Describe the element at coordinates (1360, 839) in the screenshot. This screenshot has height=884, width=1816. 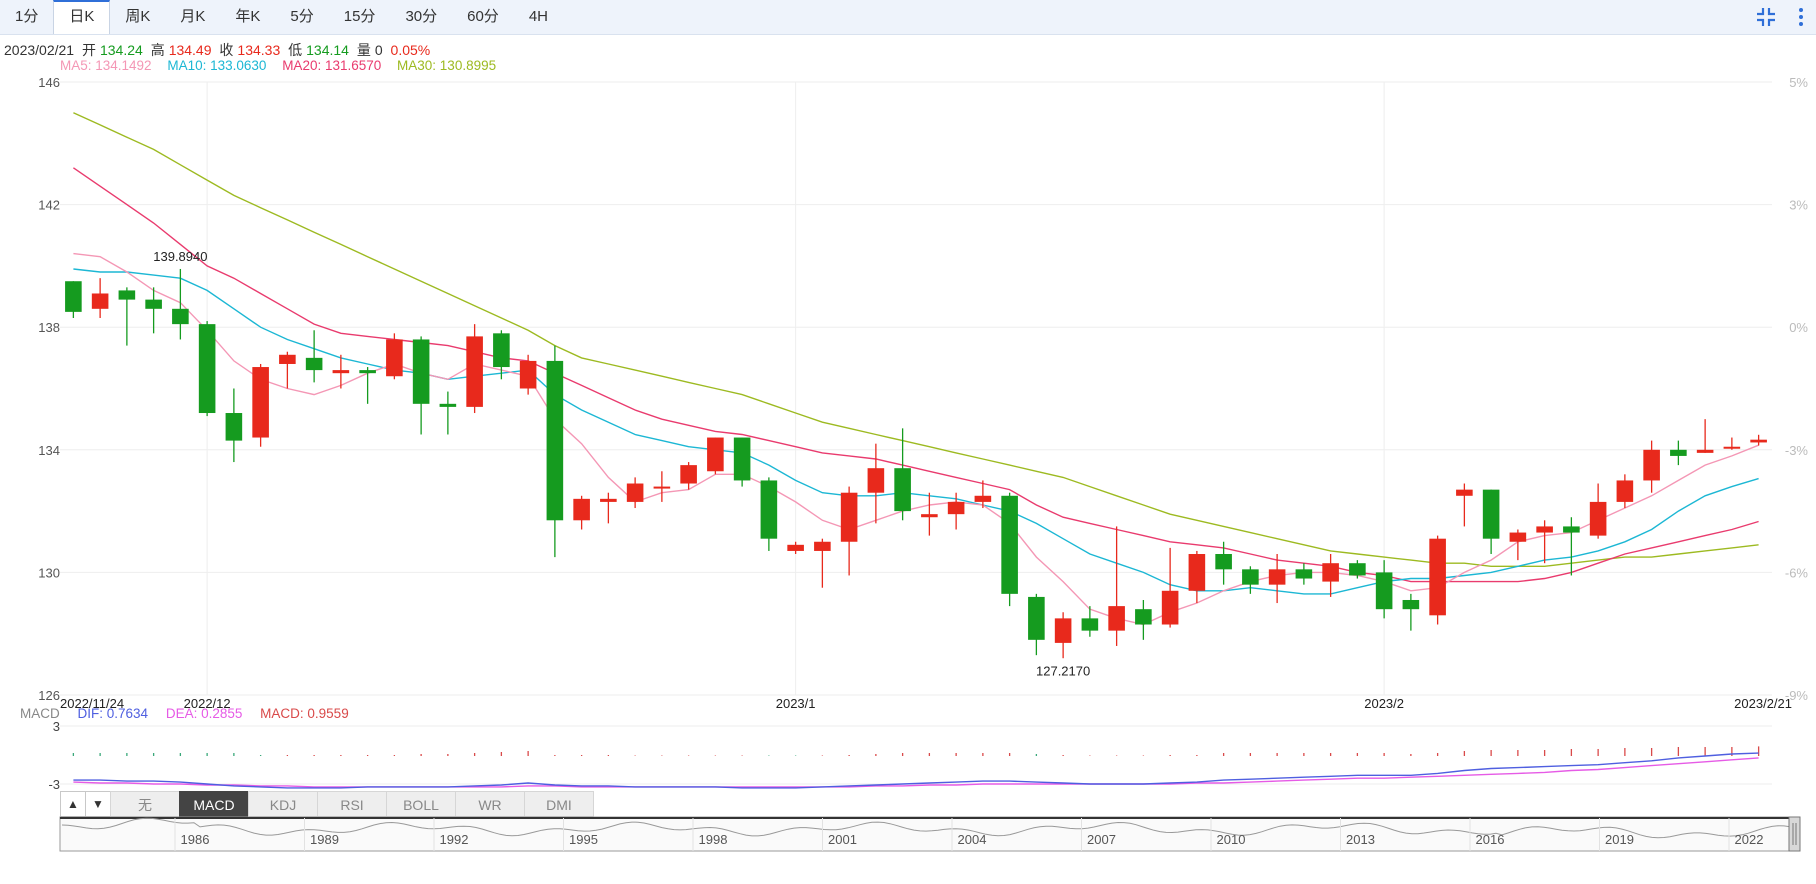
I see `navigator-year-label: 2013` at that location.